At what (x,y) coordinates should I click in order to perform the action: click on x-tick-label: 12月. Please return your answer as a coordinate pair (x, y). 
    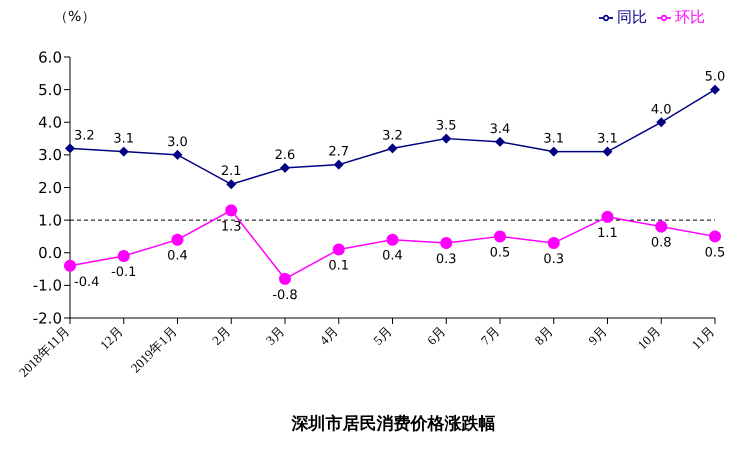
    Looking at the image, I should click on (111, 338).